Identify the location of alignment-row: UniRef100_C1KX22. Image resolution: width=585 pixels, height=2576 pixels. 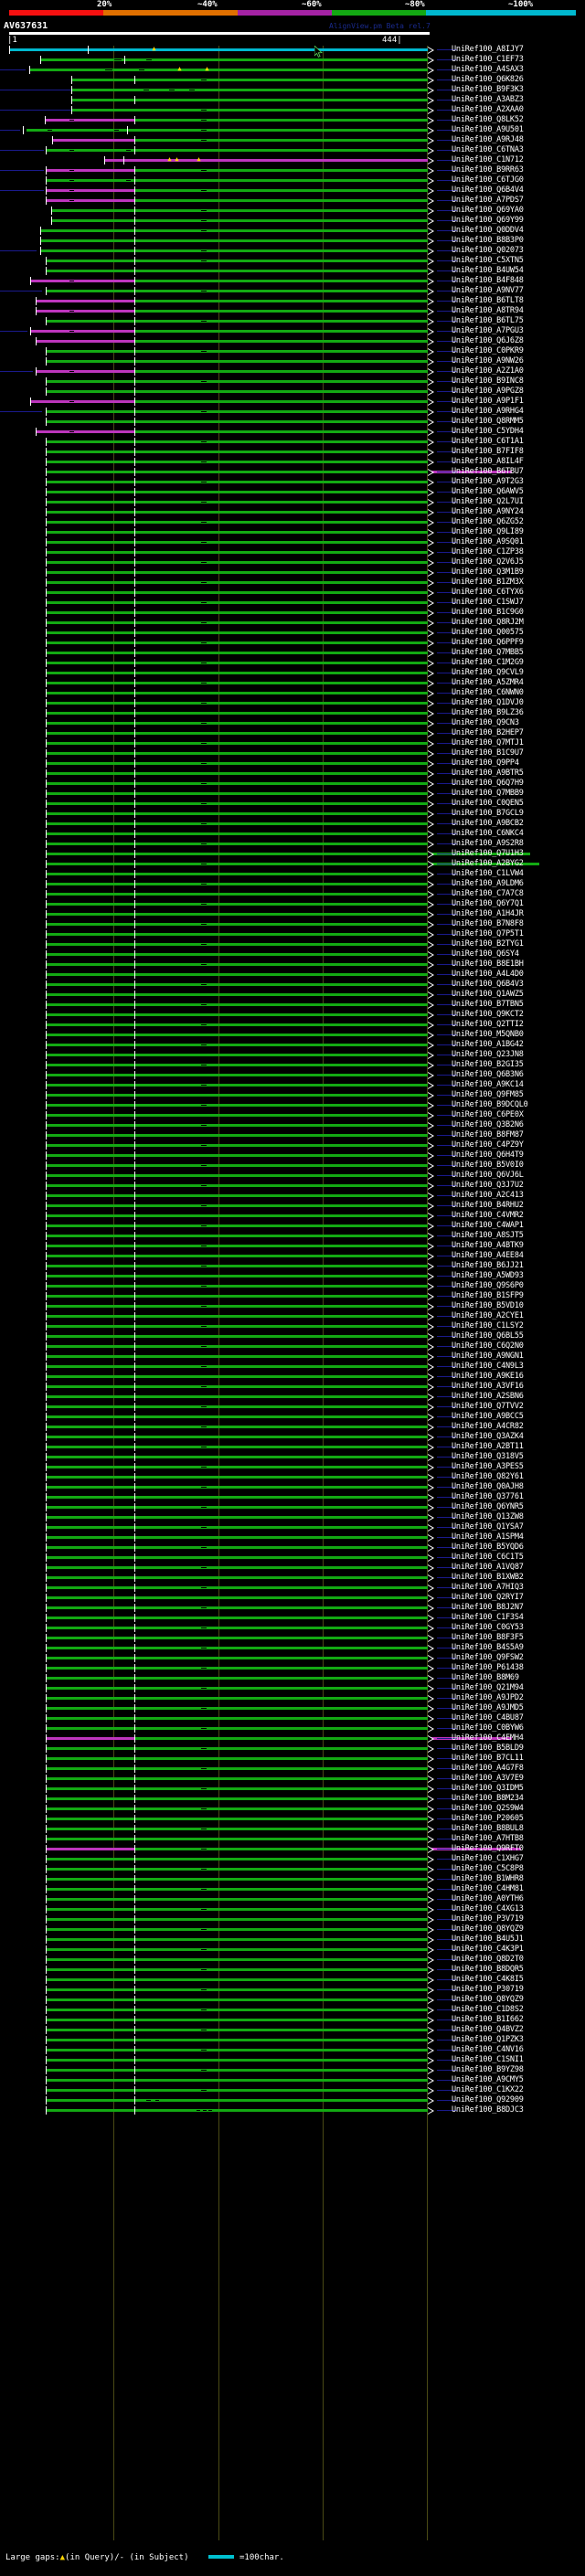
(293, 2090).